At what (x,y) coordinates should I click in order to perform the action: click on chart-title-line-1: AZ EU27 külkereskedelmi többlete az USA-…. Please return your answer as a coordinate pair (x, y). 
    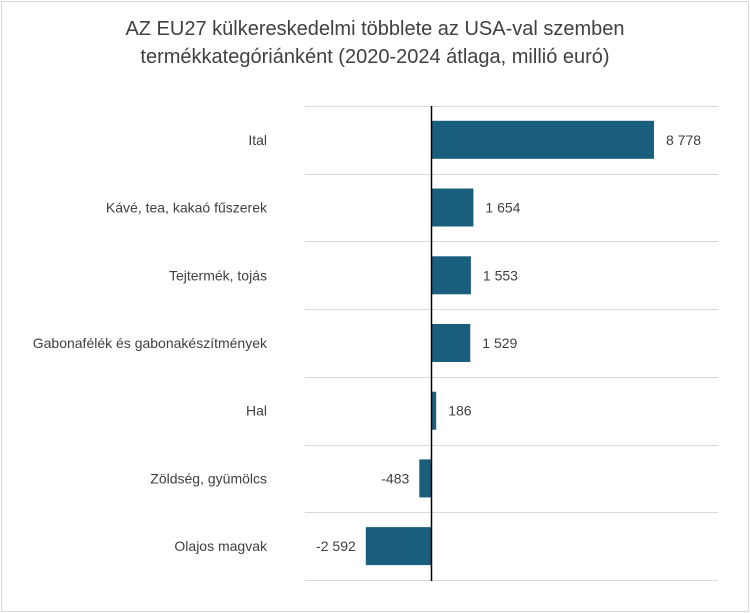
    Looking at the image, I should click on (375, 29).